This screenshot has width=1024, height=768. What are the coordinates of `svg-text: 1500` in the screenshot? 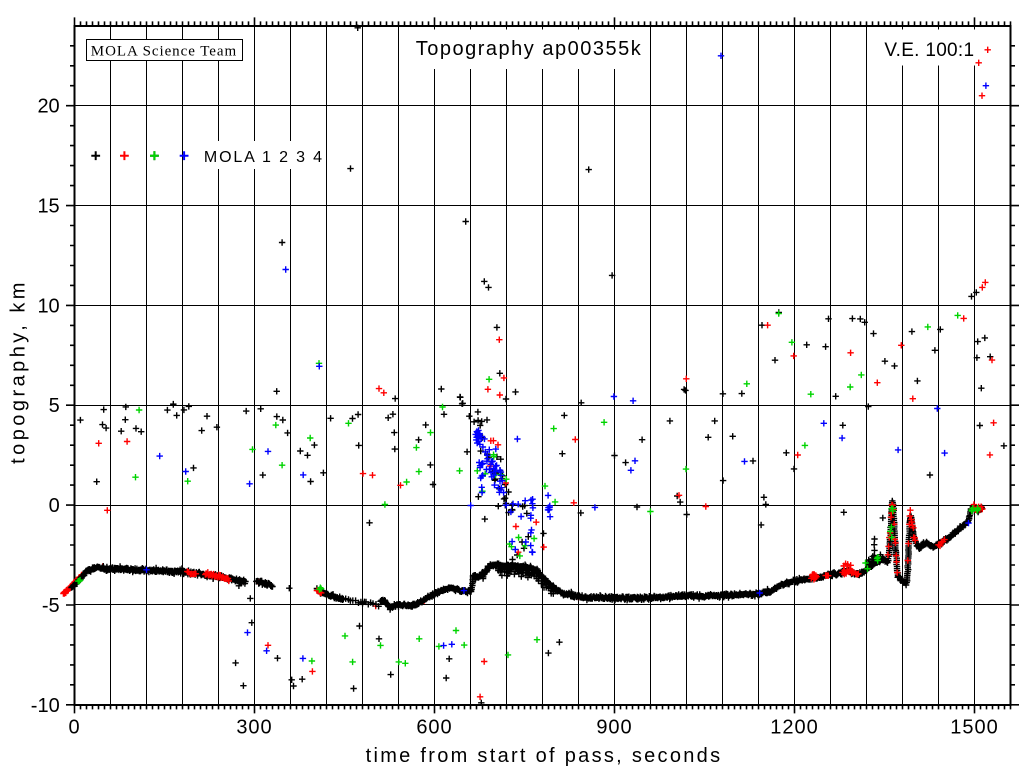 It's located at (974, 728).